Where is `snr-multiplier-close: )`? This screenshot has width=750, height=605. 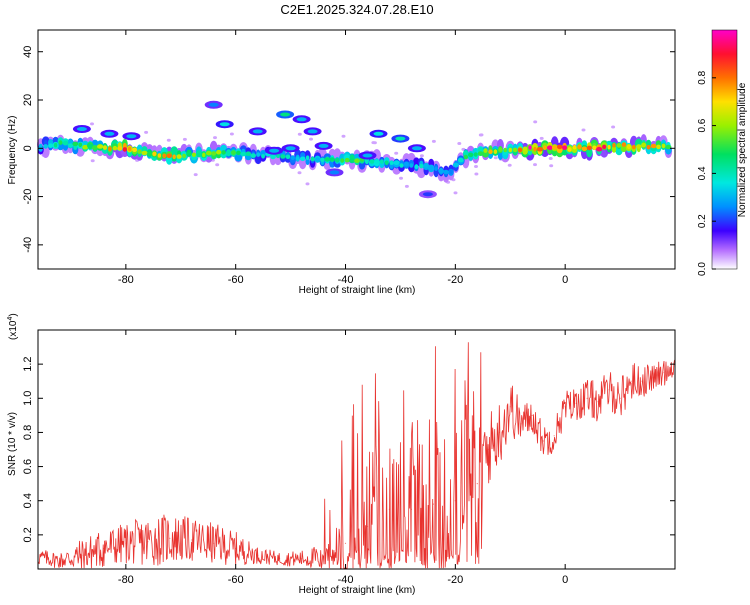 snr-multiplier-close: ) is located at coordinates (13, 314).